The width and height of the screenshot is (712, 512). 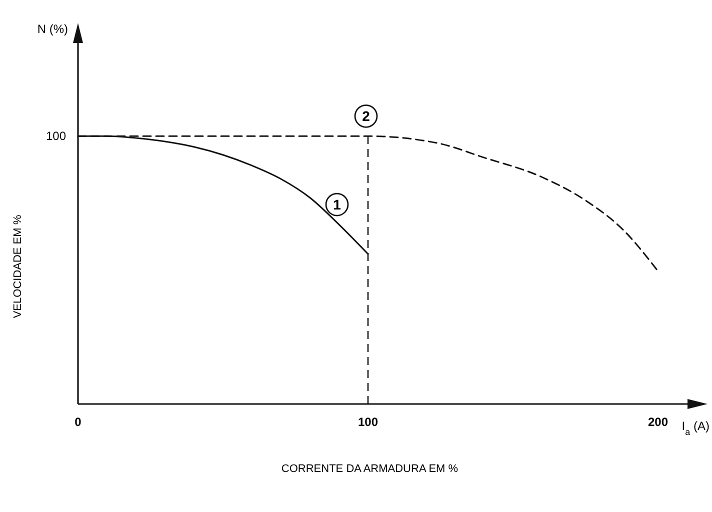 What do you see at coordinates (18, 266) in the screenshot?
I see `y-axis-title: VELOCIDADE EM %` at bounding box center [18, 266].